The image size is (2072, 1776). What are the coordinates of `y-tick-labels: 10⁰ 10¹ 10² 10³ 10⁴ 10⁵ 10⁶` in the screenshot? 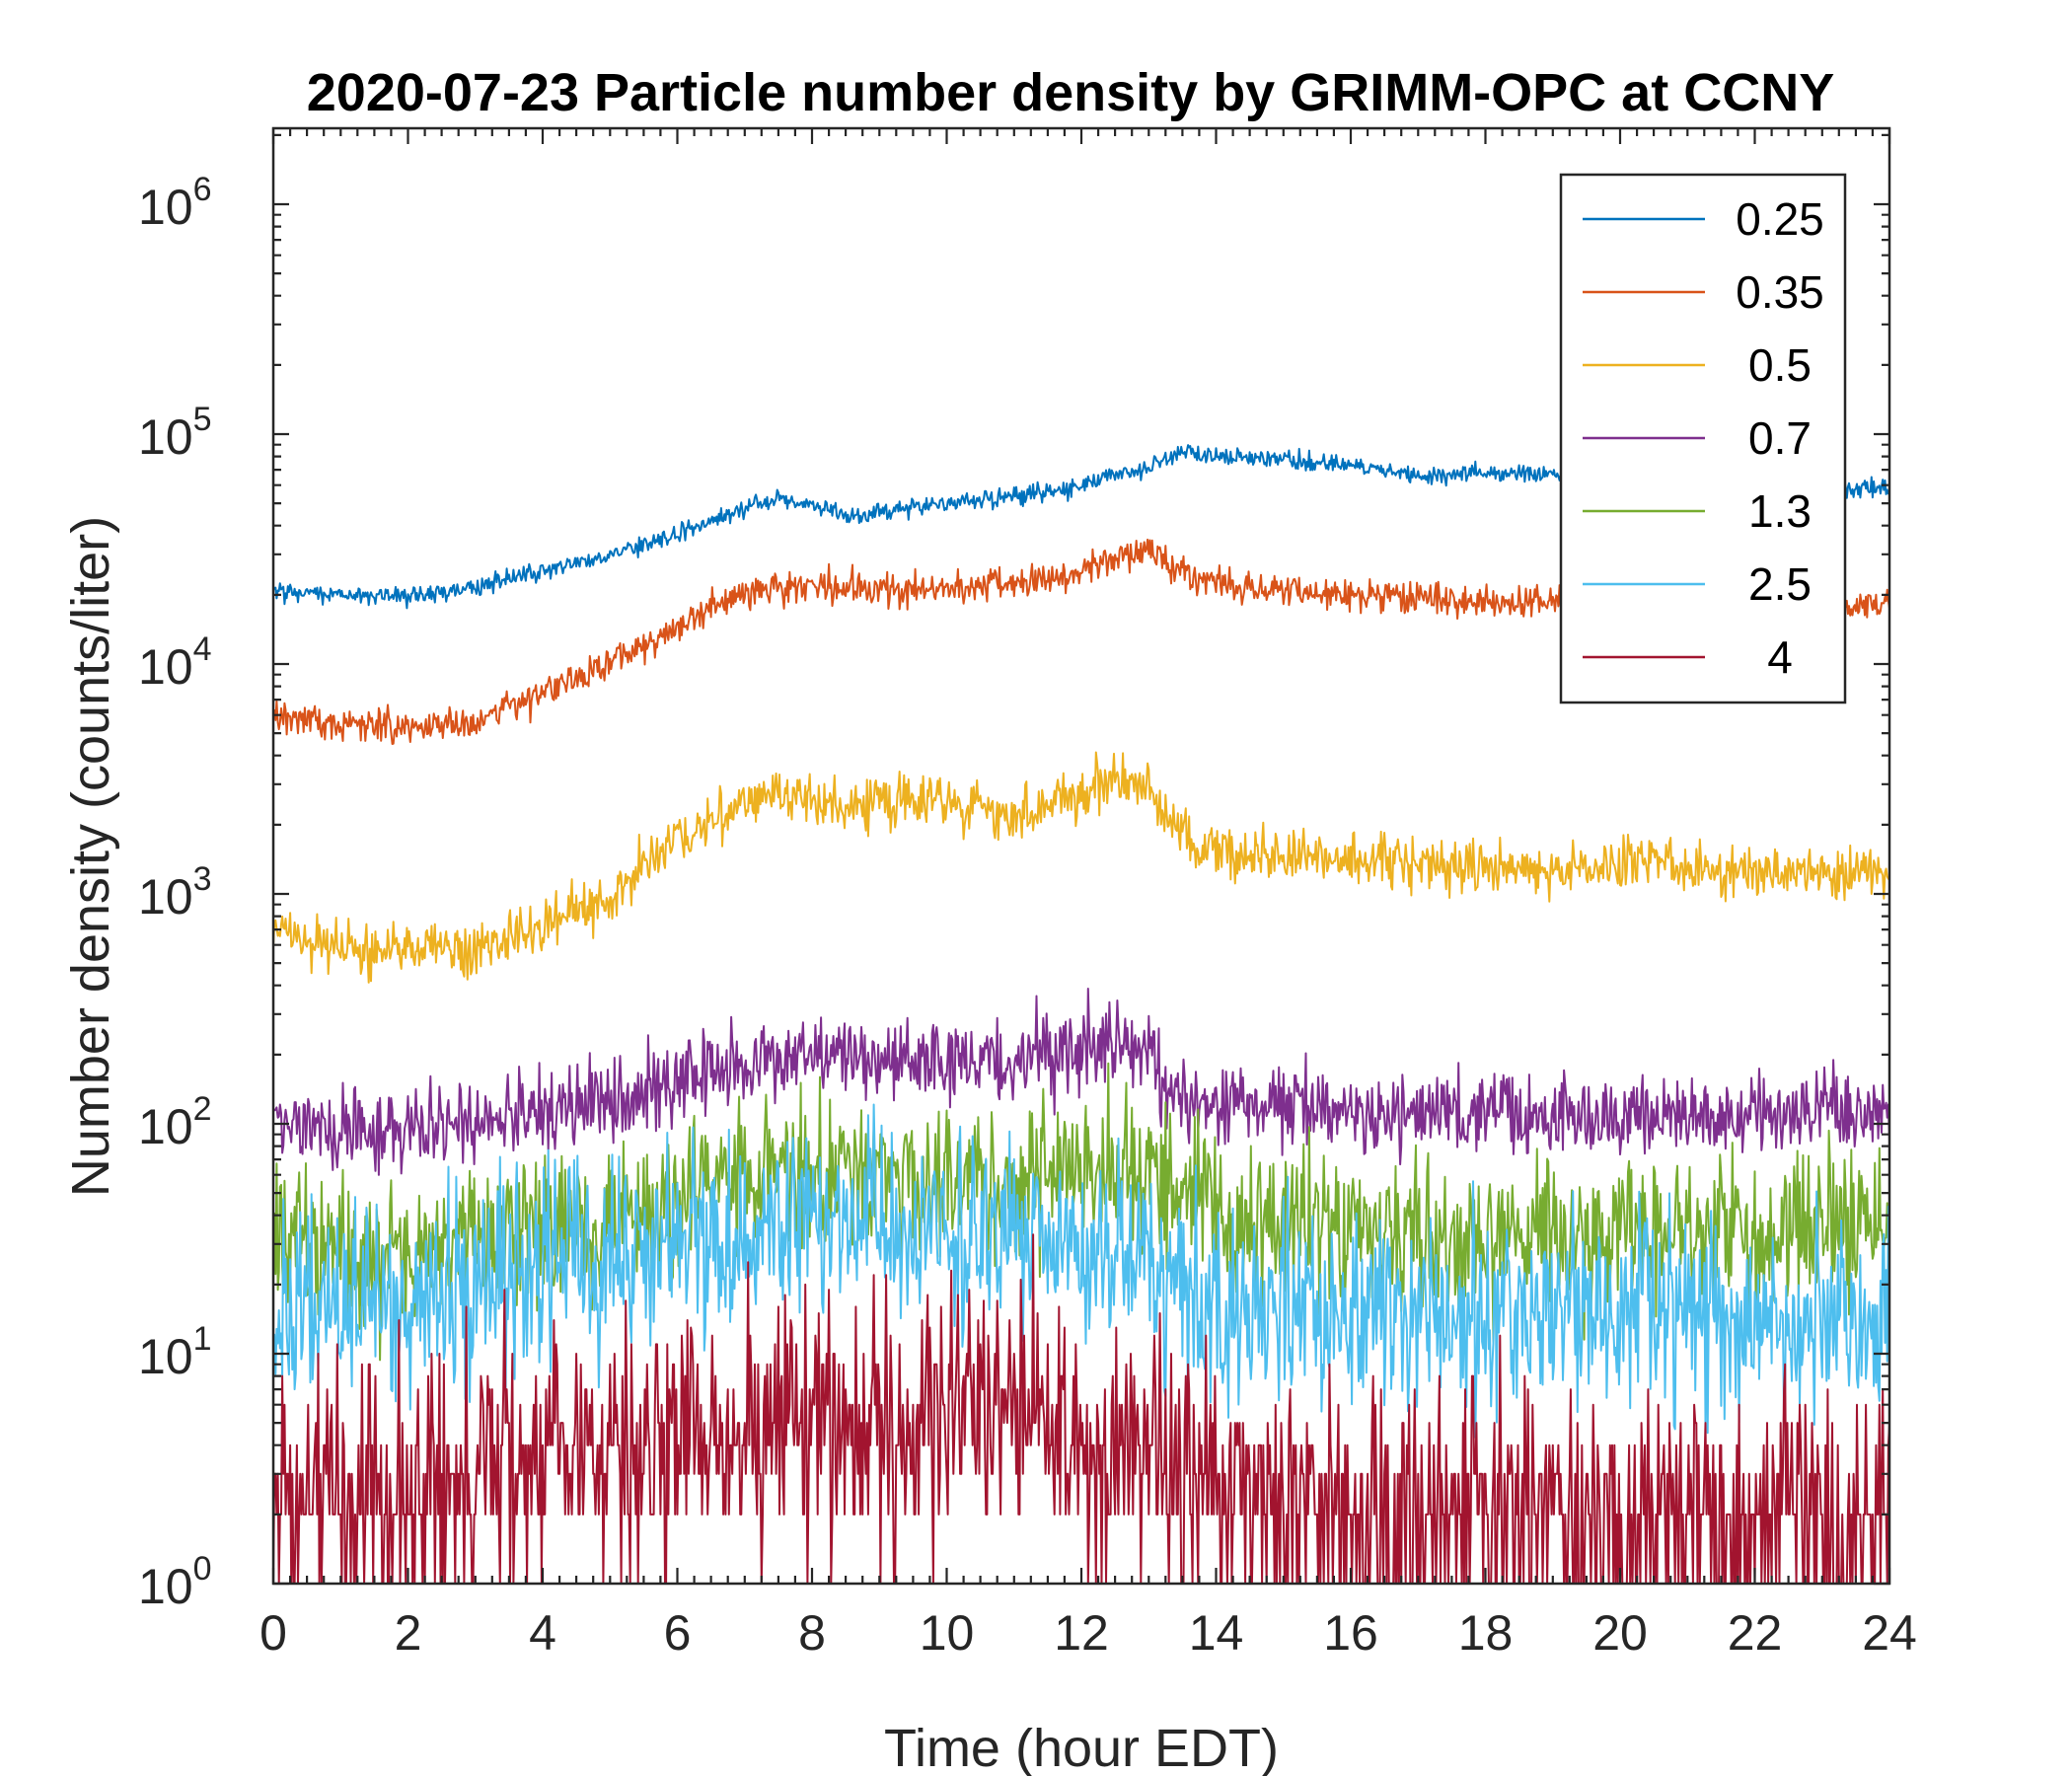 It's located at (175, 892).